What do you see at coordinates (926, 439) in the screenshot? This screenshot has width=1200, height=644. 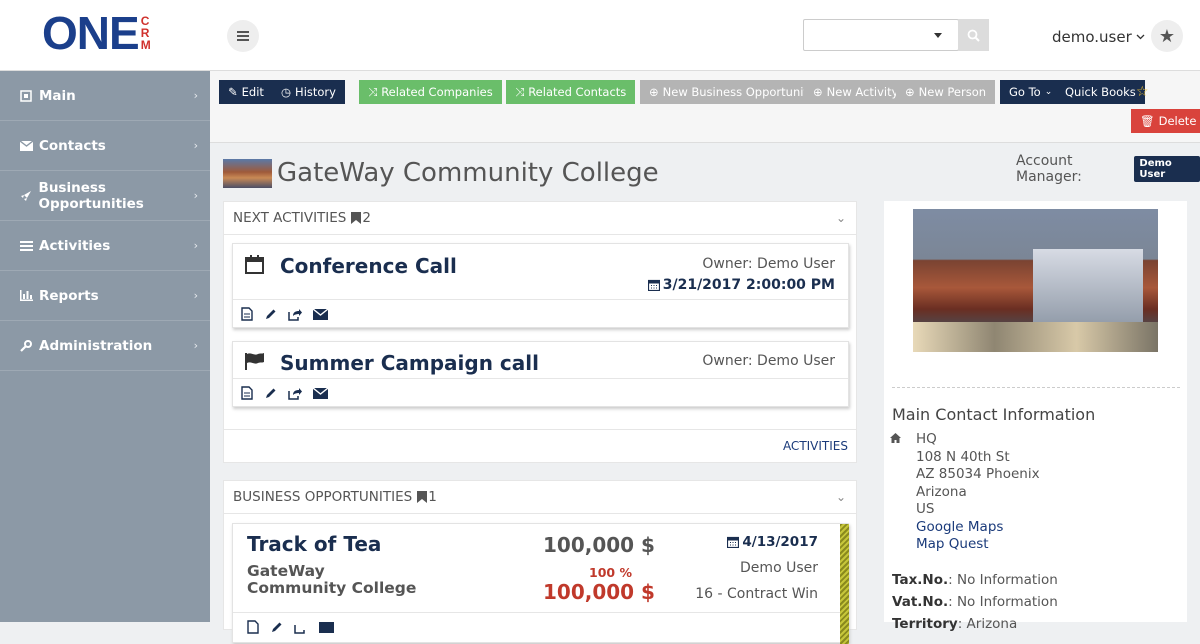 I see `address-type: HQ` at bounding box center [926, 439].